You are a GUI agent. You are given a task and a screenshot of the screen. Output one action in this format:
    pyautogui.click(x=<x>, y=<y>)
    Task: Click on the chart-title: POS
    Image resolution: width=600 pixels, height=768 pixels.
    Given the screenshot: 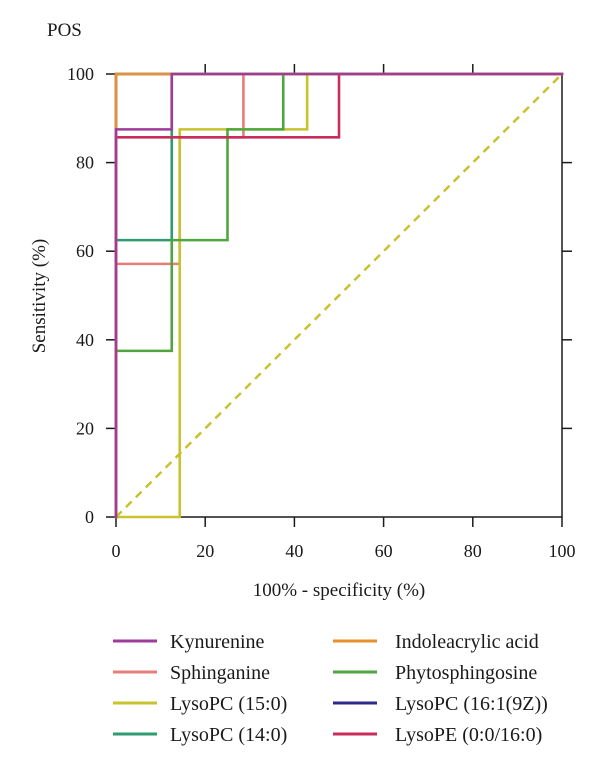 What is the action you would take?
    pyautogui.click(x=64, y=30)
    